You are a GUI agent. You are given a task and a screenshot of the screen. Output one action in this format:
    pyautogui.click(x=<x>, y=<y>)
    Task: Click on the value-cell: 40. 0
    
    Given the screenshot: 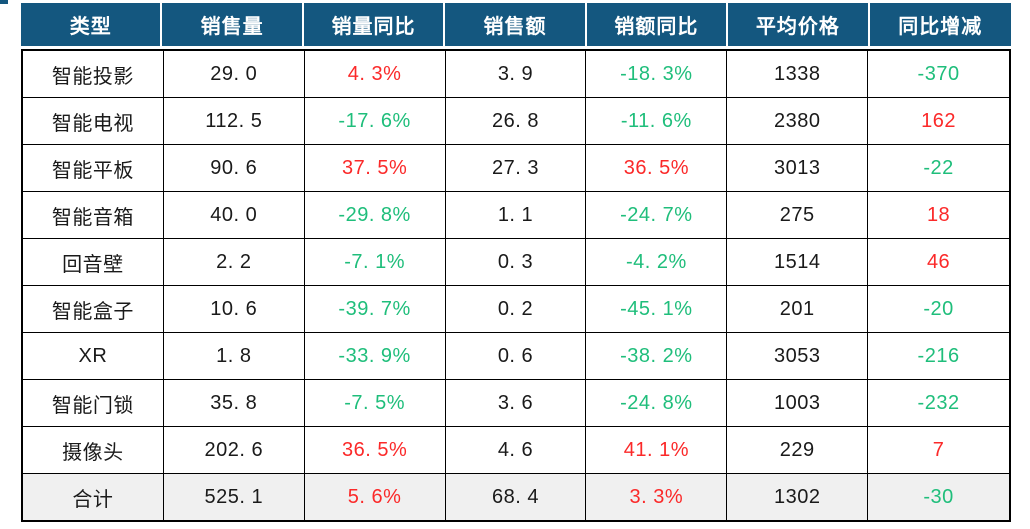 What is the action you would take?
    pyautogui.click(x=234, y=215)
    